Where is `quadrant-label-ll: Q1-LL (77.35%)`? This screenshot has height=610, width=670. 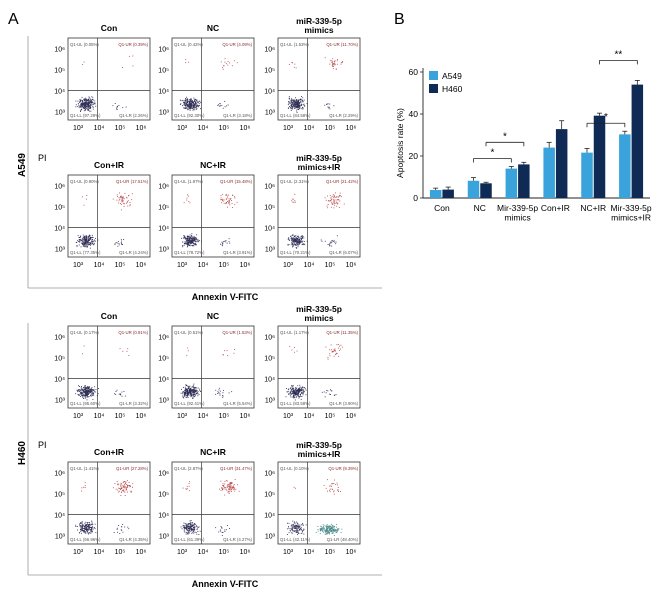
quadrant-label-ll: Q1-LL (77.35%) is located at coordinates (85, 252).